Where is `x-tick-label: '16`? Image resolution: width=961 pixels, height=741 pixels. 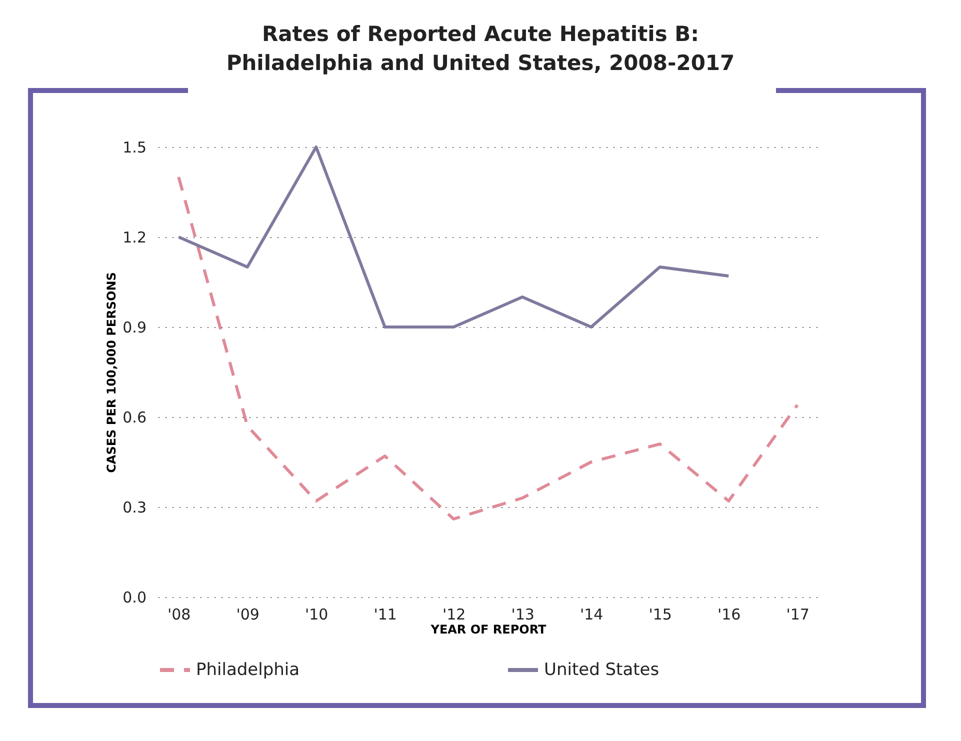 x-tick-label: '16 is located at coordinates (729, 615).